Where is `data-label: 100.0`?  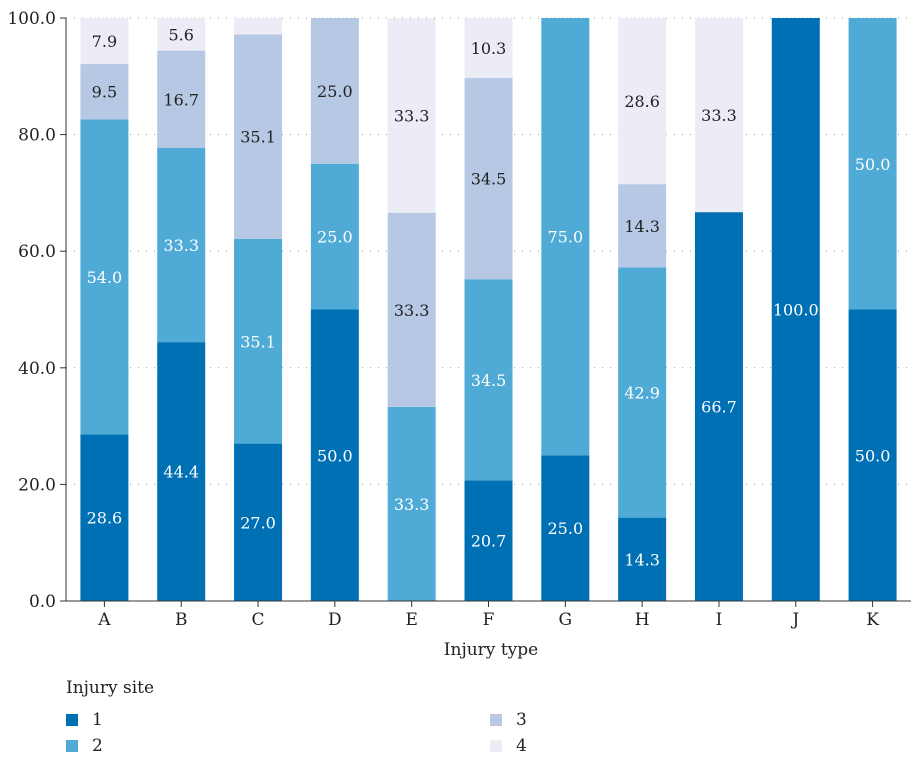 data-label: 100.0 is located at coordinates (796, 310).